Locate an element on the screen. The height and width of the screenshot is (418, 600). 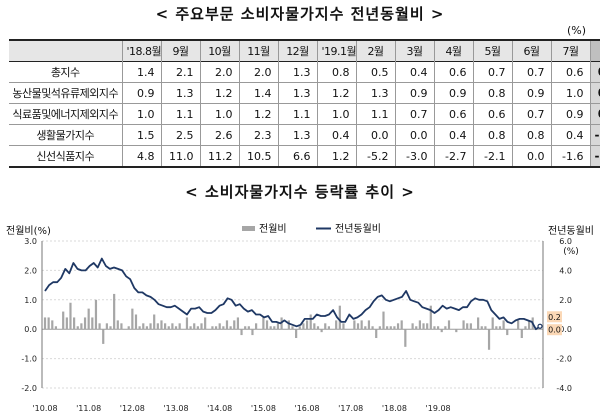
left-axis-label: 전월비(%) is located at coordinates (28, 231).